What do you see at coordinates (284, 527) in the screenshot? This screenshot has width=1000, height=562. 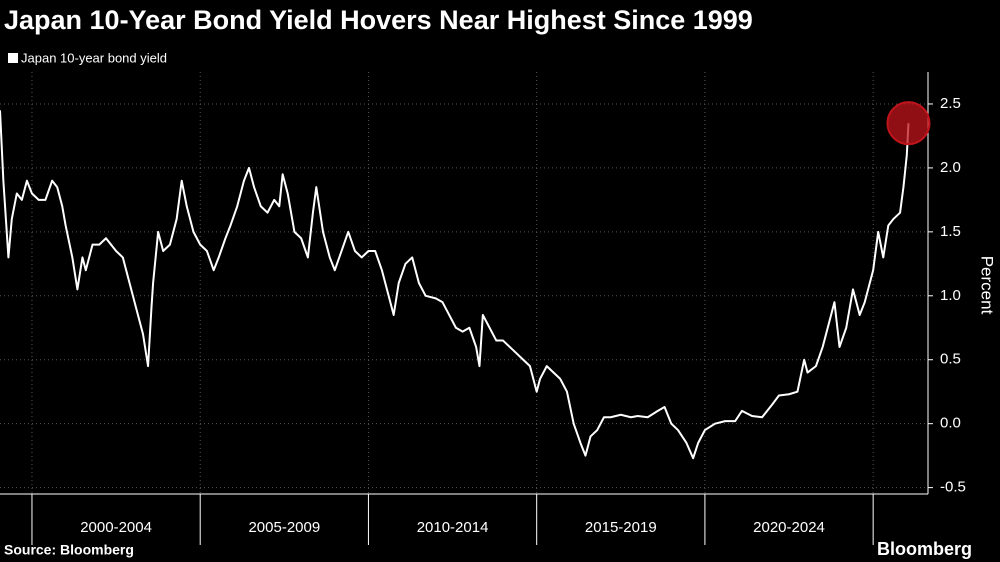 I see `x-tick-label: 2005-2009` at bounding box center [284, 527].